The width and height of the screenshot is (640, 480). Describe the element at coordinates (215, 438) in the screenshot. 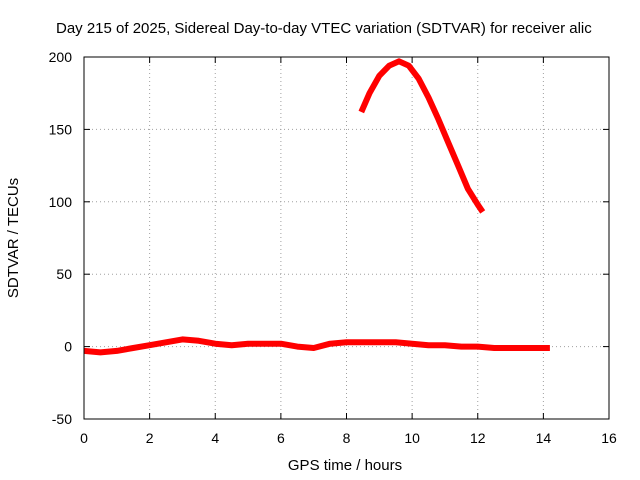

I see `x-tick-label-4: 4` at that location.